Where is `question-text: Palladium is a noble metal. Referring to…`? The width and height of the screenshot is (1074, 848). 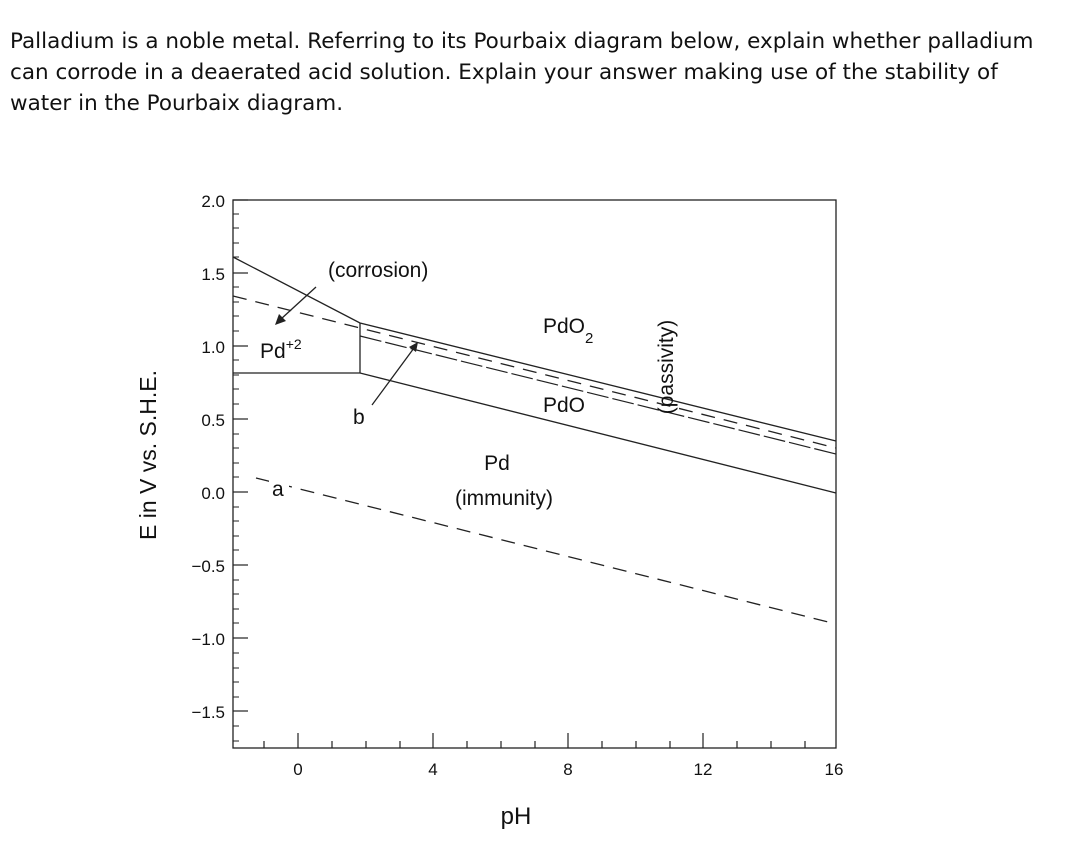 question-text: Palladium is a noble metal. Referring to… is located at coordinates (522, 72).